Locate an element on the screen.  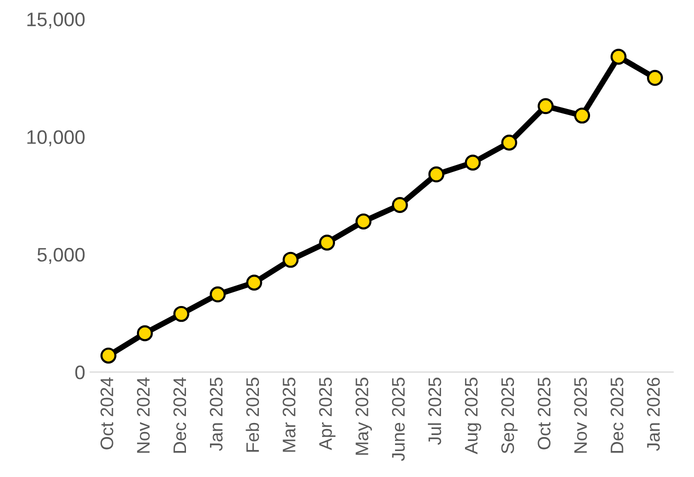
x-tick-label: Nov 2024 is located at coordinates (143, 415).